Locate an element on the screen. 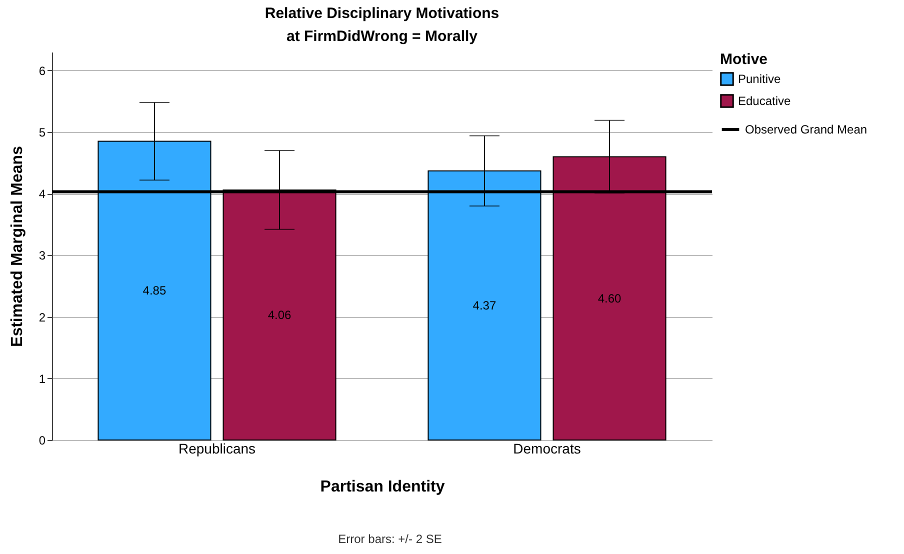  text: Error bars: +/- 2 SE is located at coordinates (390, 539).